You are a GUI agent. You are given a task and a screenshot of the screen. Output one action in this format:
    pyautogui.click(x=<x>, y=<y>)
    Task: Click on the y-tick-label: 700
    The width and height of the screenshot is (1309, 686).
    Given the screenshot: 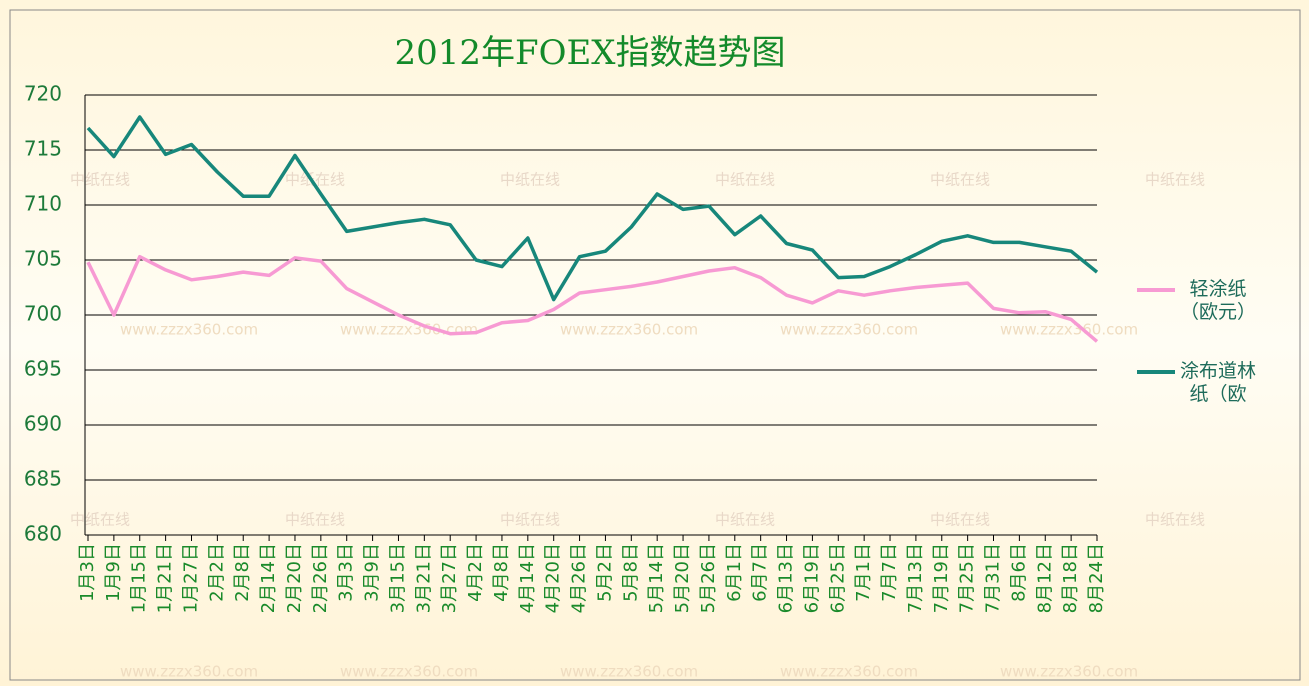 What is the action you would take?
    pyautogui.click(x=43, y=314)
    